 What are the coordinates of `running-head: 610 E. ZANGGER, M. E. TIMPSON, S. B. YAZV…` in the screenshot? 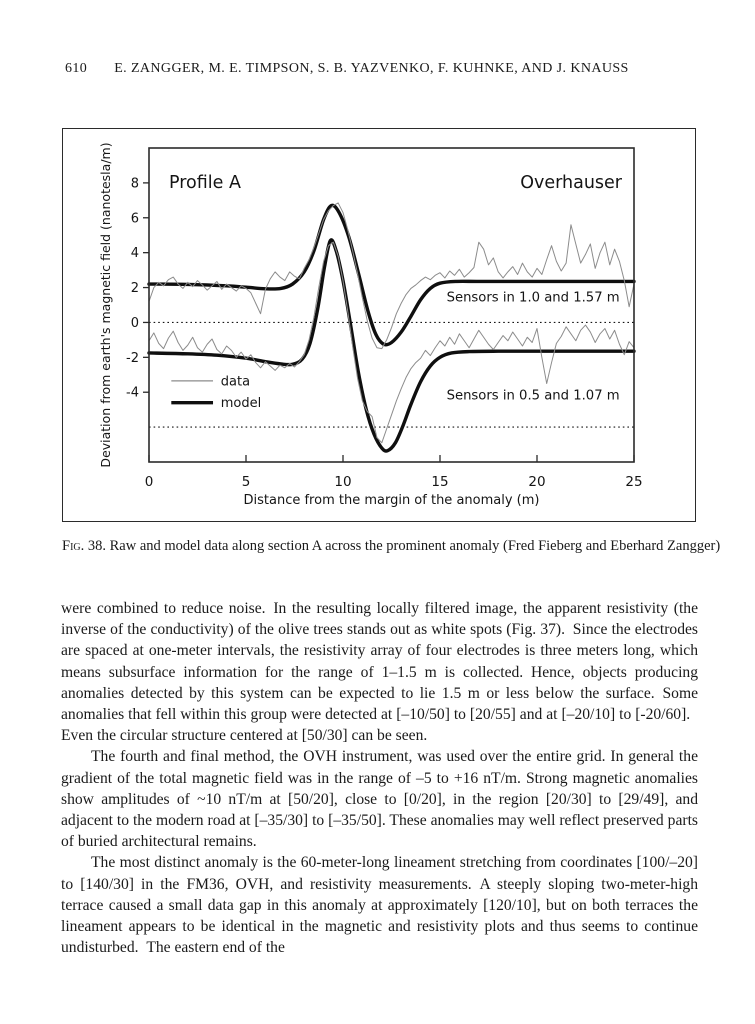 It's located at (381, 69).